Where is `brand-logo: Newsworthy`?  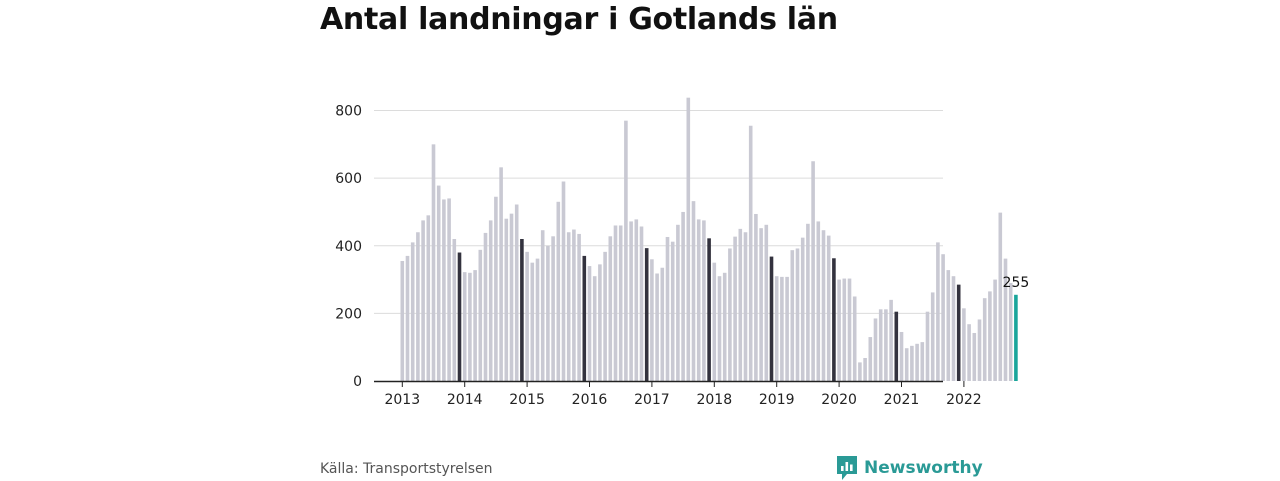 brand-logo: Newsworthy is located at coordinates (909, 468).